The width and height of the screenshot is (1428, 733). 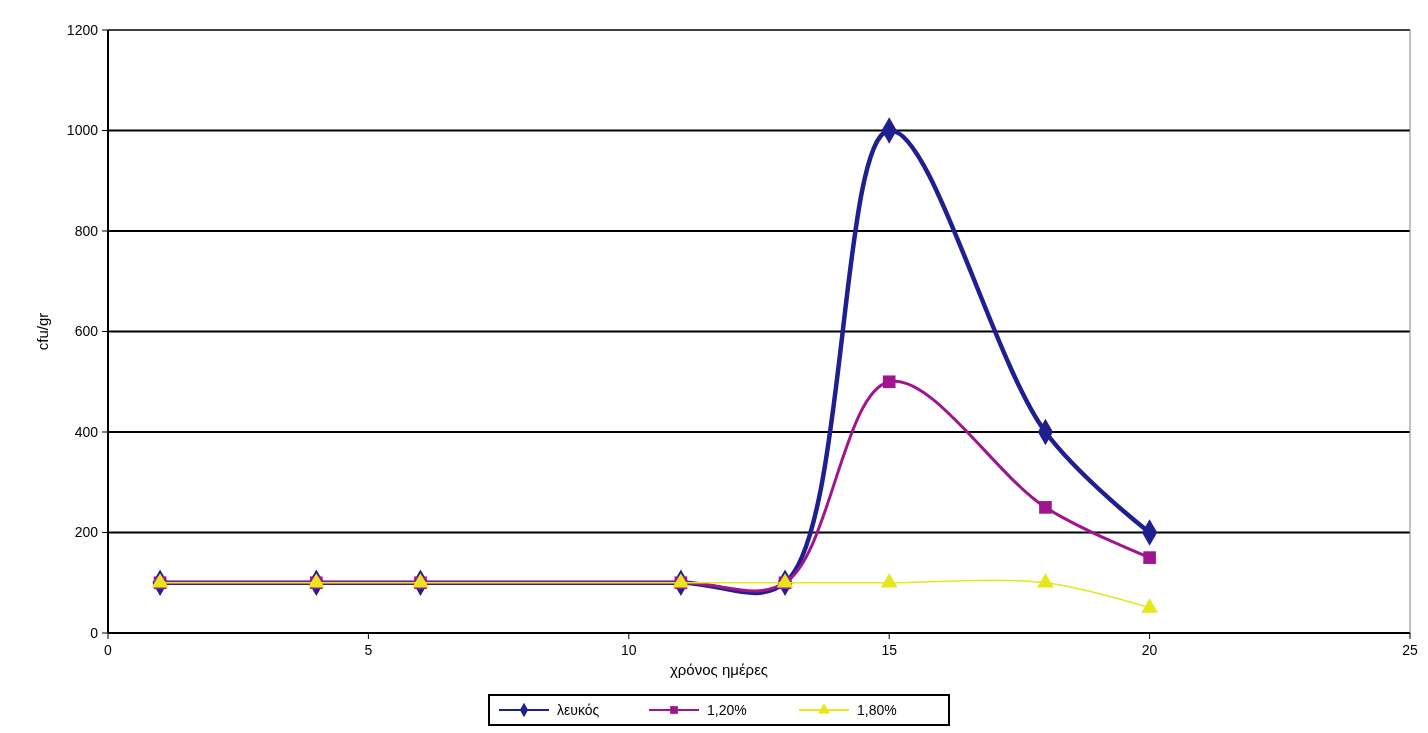 I want to click on x-tick-label: 20, so click(x=1149, y=650).